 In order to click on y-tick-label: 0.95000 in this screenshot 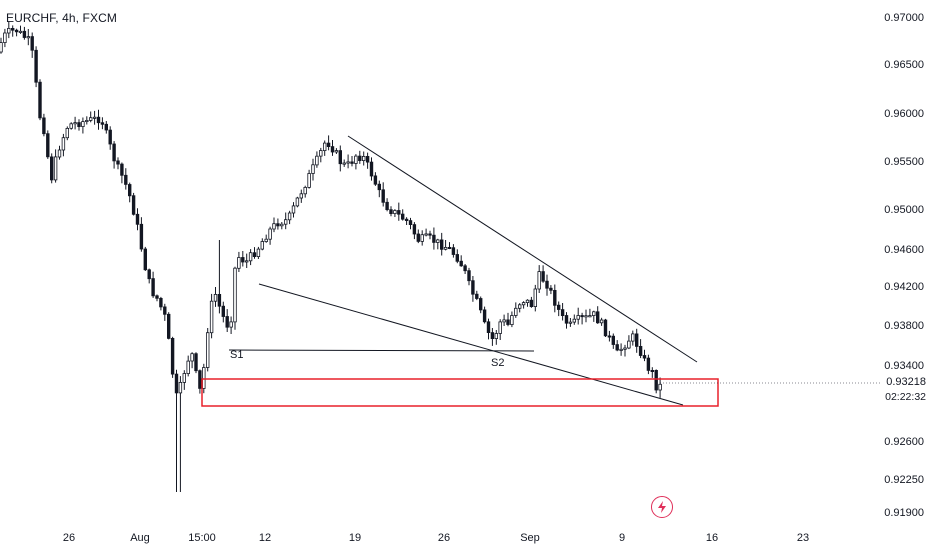, I will do `click(904, 210)`.